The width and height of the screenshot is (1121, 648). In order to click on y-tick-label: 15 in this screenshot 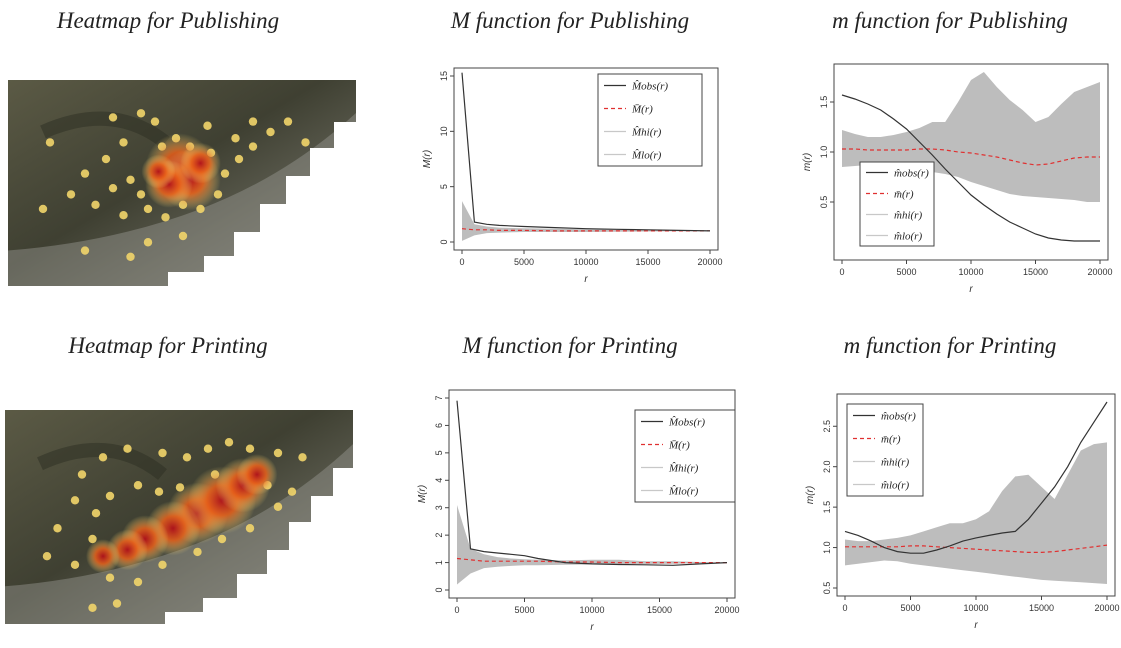, I will do `click(444, 76)`.